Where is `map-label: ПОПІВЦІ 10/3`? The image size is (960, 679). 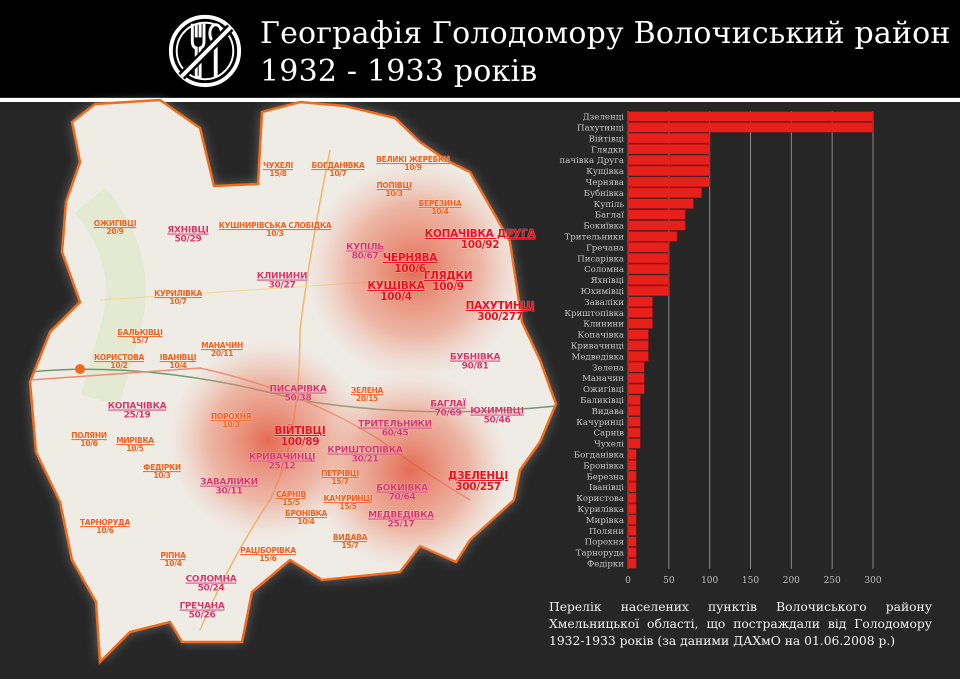
map-label: ПОПІВЦІ 10/3 is located at coordinates (393, 190).